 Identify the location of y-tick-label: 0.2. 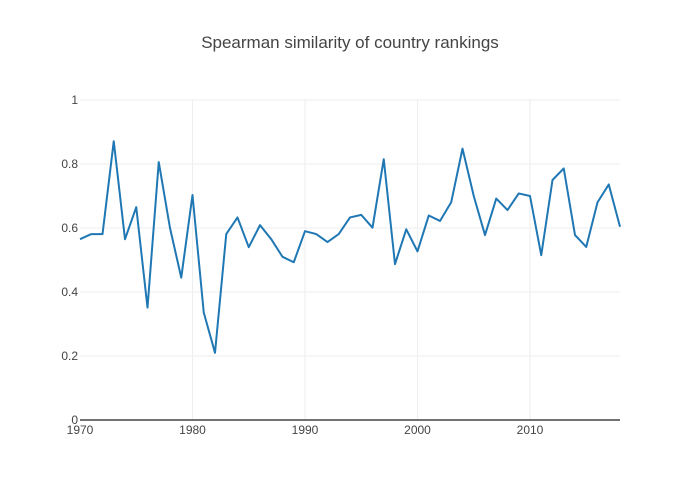
(69, 356).